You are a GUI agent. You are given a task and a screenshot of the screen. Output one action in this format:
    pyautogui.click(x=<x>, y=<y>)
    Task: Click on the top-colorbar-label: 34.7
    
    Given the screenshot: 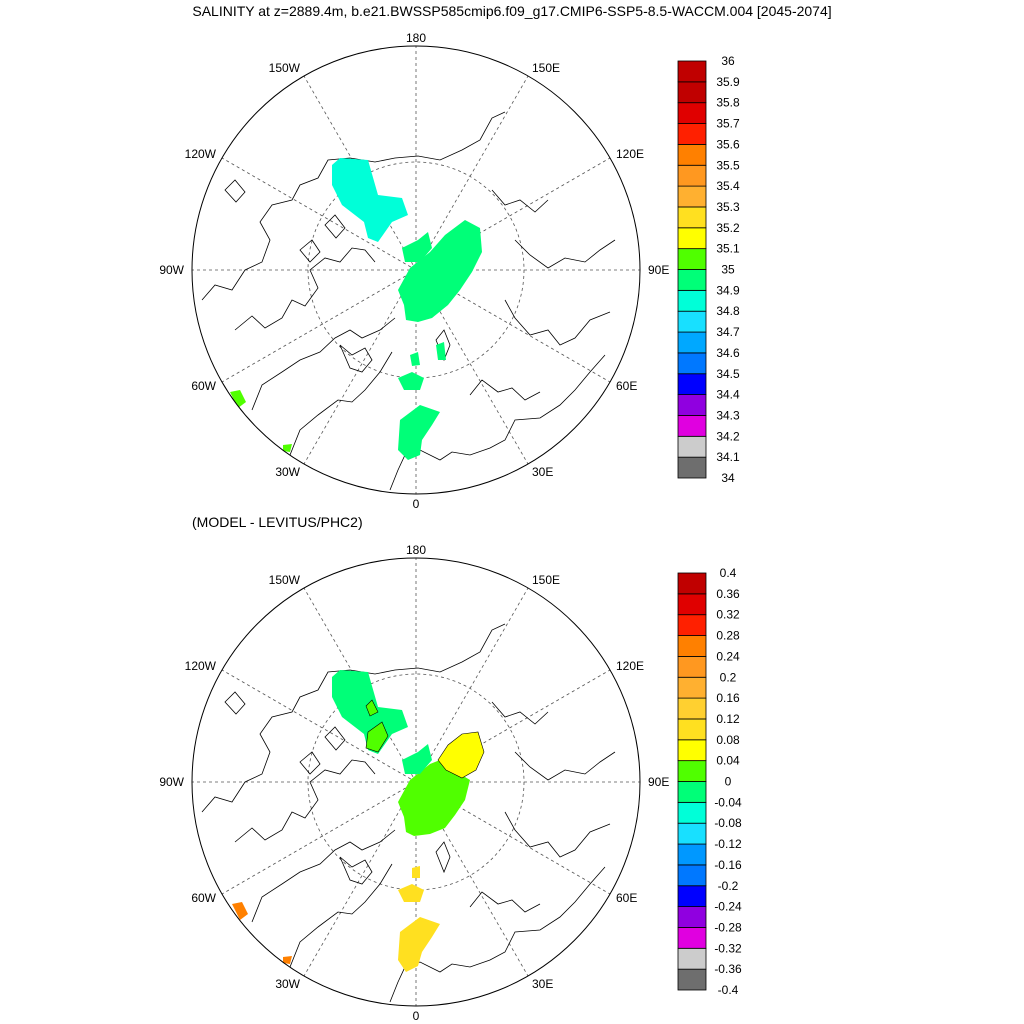 What is the action you would take?
    pyautogui.click(x=728, y=332)
    